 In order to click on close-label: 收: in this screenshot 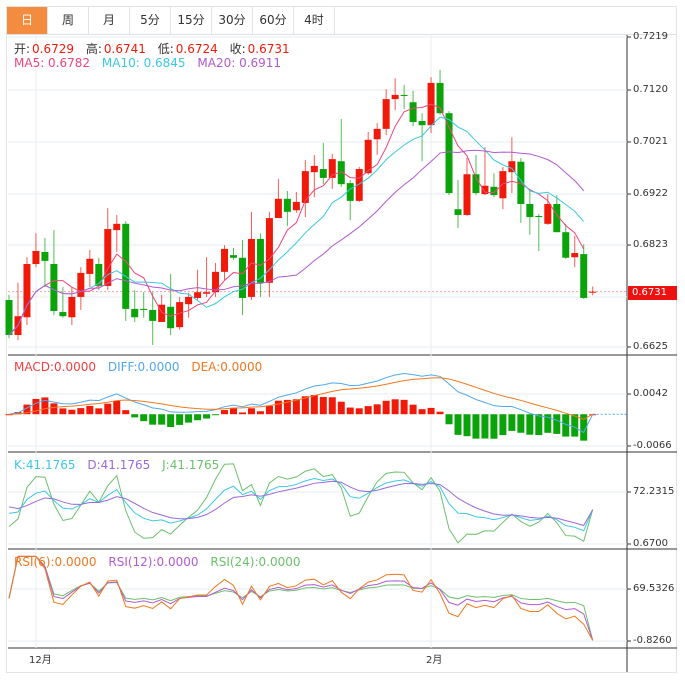, I will do `click(237, 49)`.